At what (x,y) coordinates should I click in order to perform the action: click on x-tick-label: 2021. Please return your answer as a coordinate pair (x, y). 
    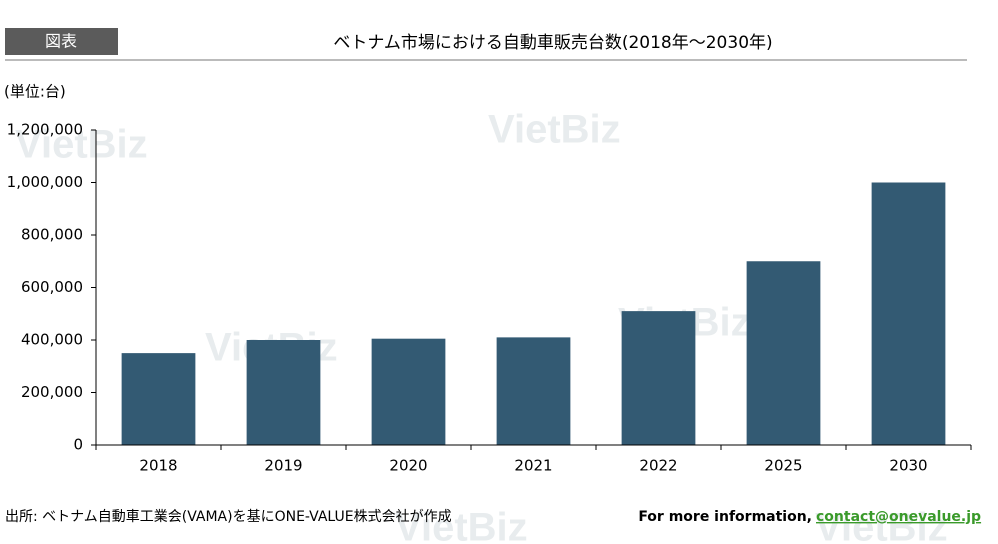
    Looking at the image, I should click on (533, 466).